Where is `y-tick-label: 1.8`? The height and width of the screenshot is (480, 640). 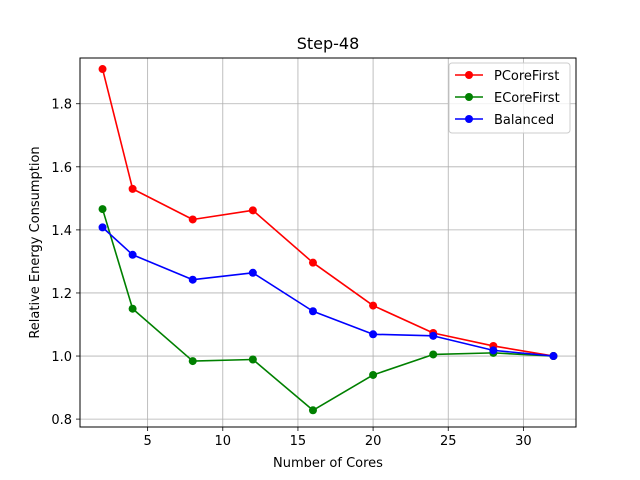
y-tick-label: 1.8 is located at coordinates (61, 105).